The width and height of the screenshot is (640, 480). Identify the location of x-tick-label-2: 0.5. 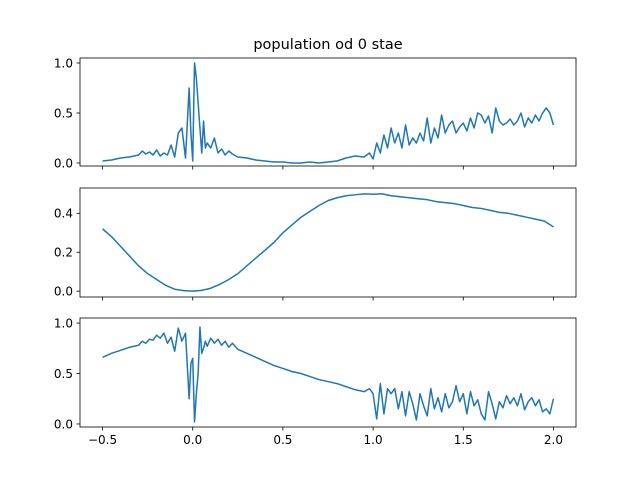
(282, 440).